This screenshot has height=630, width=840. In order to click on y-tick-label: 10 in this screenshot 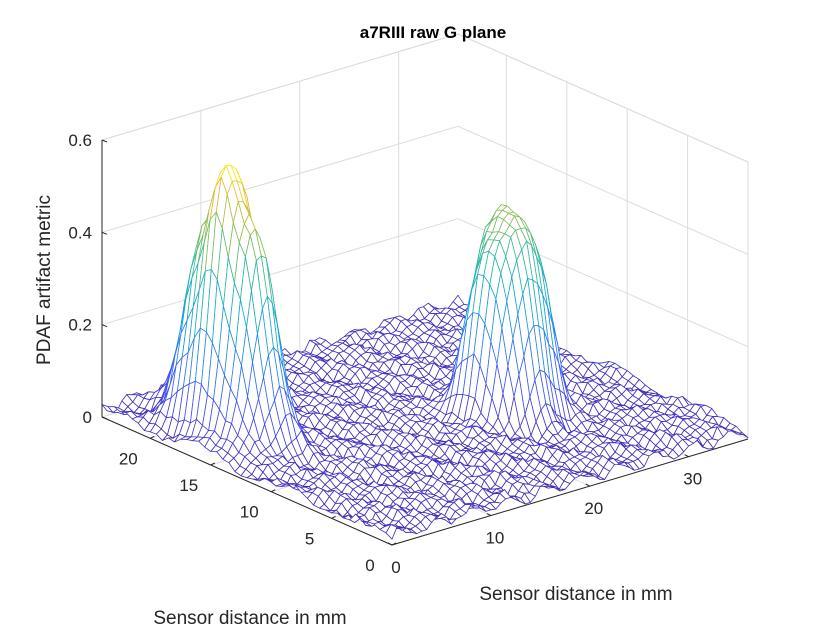, I will do `click(249, 512)`.